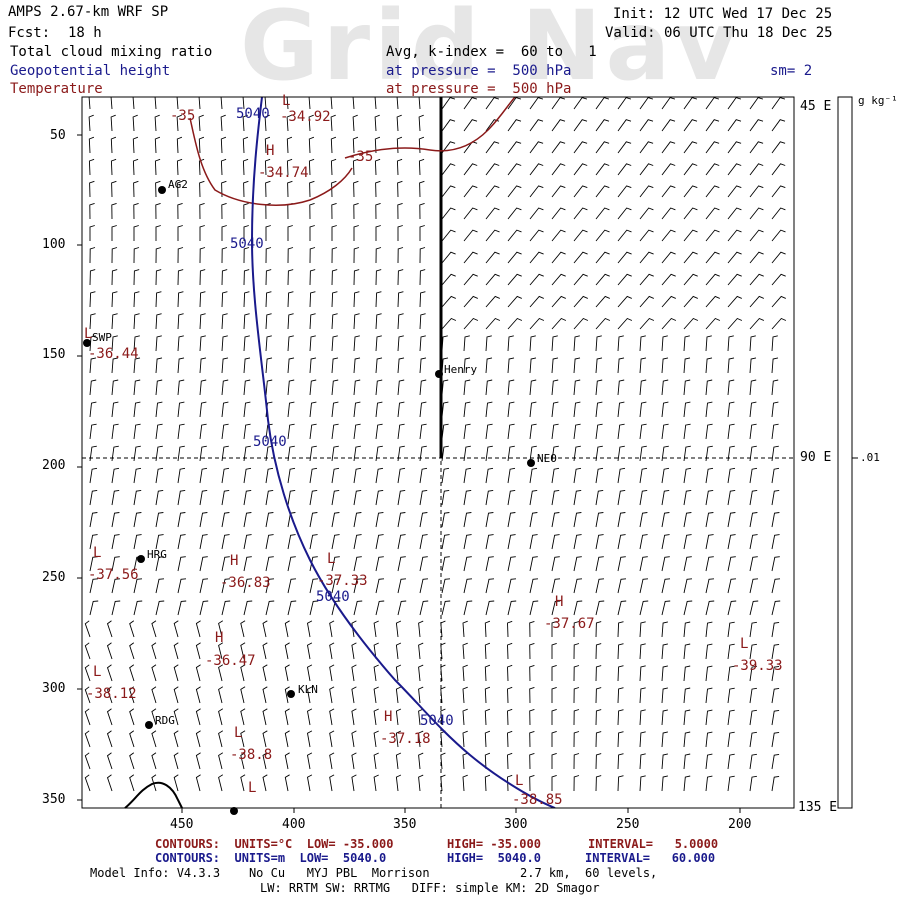 The image size is (900, 900). I want to click on station-label: KLN, so click(308, 689).